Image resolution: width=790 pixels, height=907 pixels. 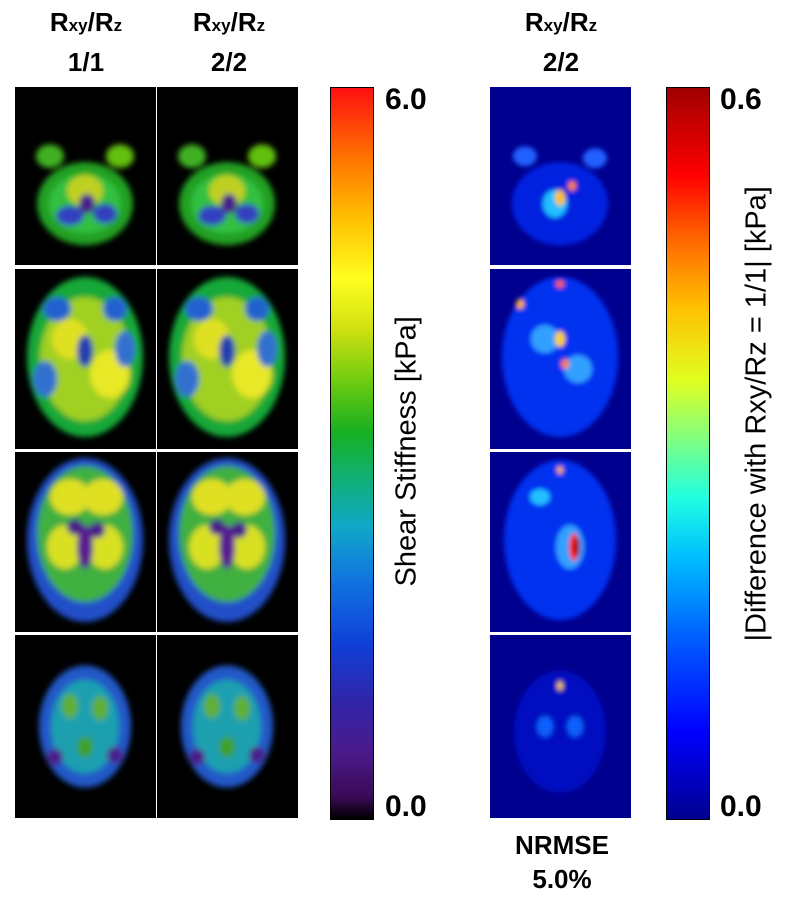 I want to click on header-col-2: Rxy/Rz 2/2, so click(x=229, y=42).